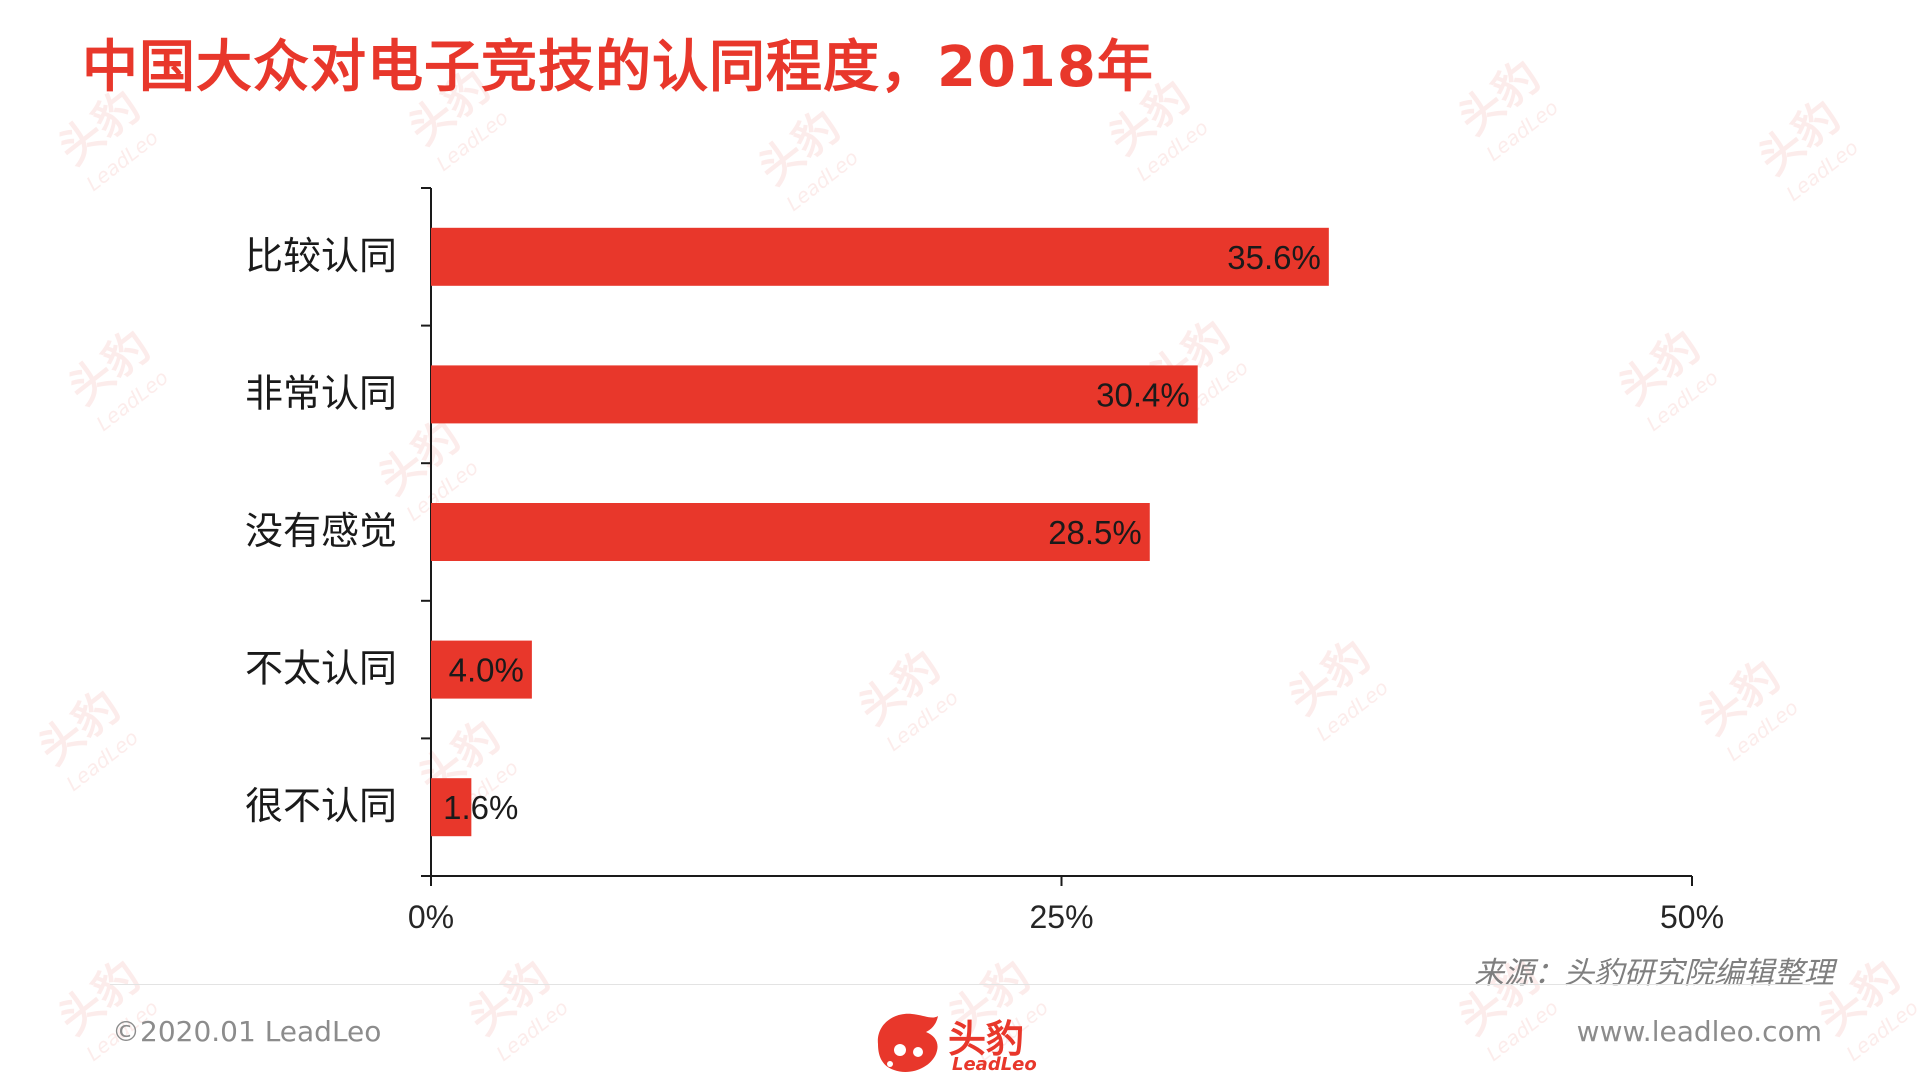 The image size is (1920, 1080). What do you see at coordinates (486, 670) in the screenshot?
I see `data-label: 4.0%` at bounding box center [486, 670].